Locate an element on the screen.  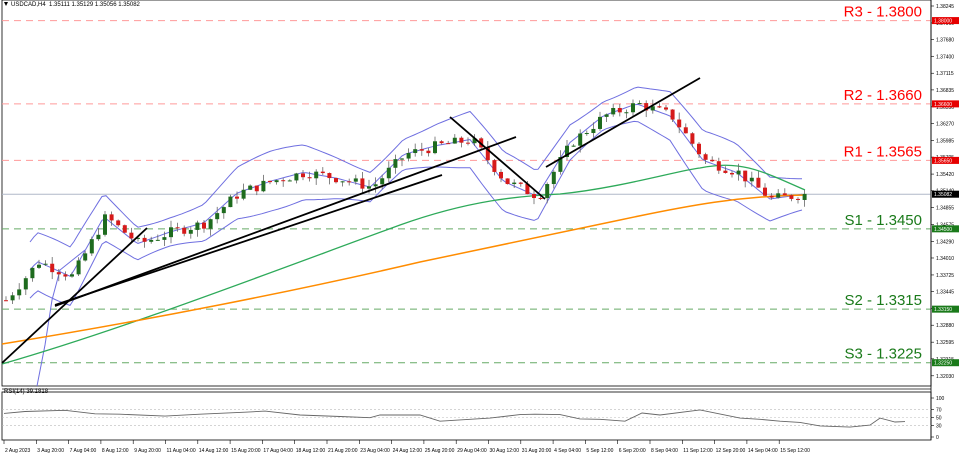
time-tick-label: 3 Aug 20:00 is located at coordinates (50, 451).